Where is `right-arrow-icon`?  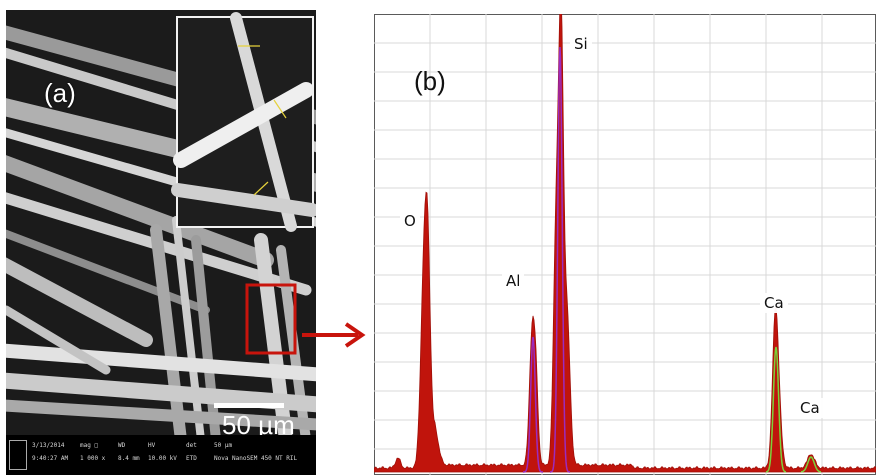 right-arrow-icon is located at coordinates (334, 335).